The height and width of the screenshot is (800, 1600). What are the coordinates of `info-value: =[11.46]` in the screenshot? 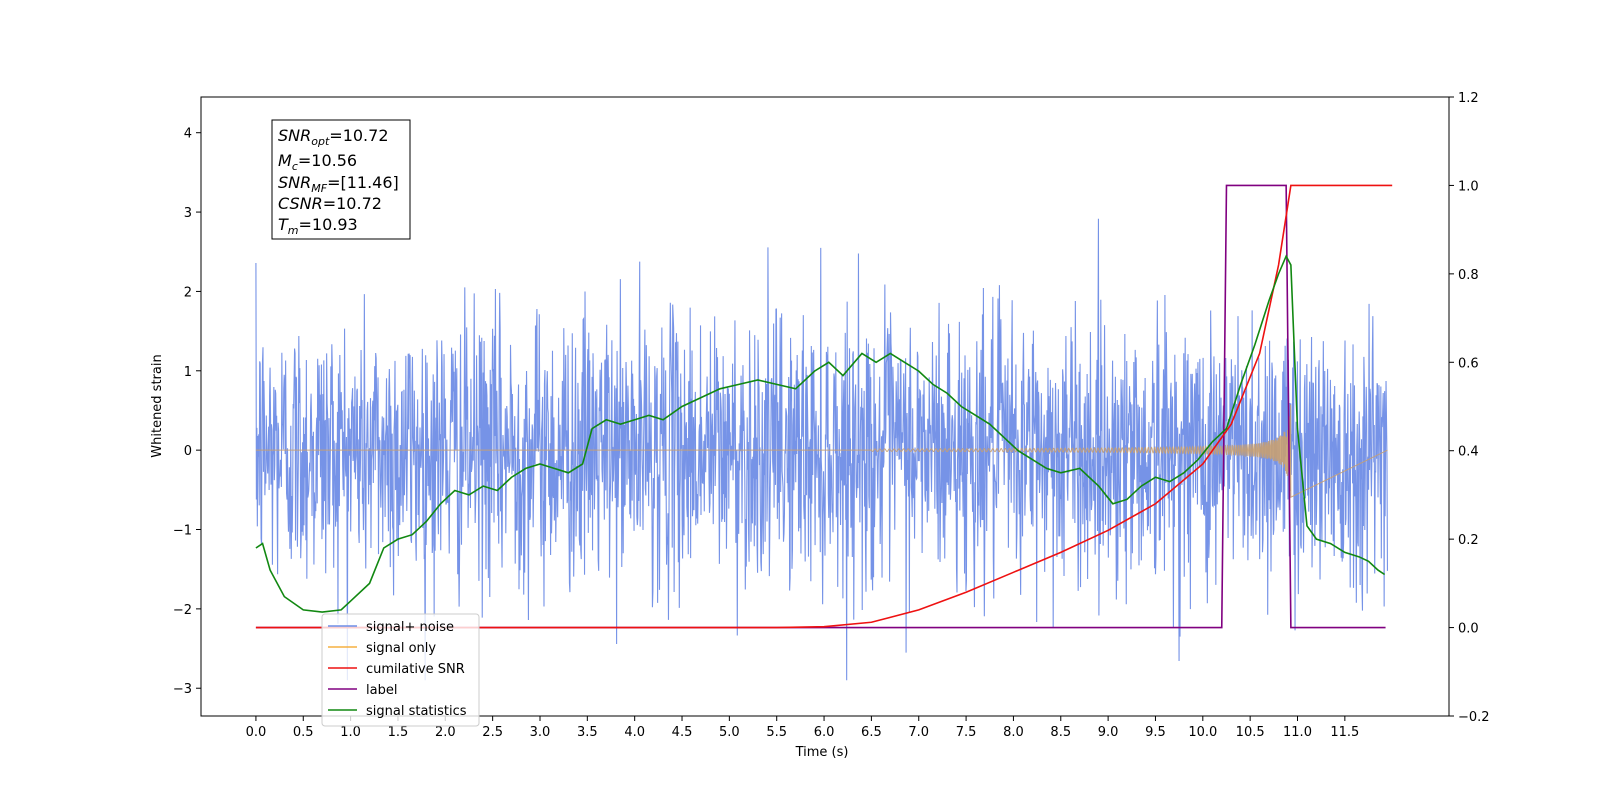 It's located at (363, 182).